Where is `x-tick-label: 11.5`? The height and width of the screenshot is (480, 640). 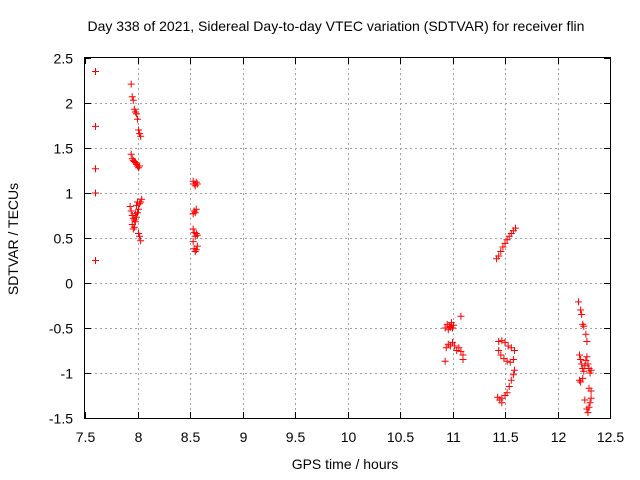 x-tick-label: 11.5 is located at coordinates (505, 437).